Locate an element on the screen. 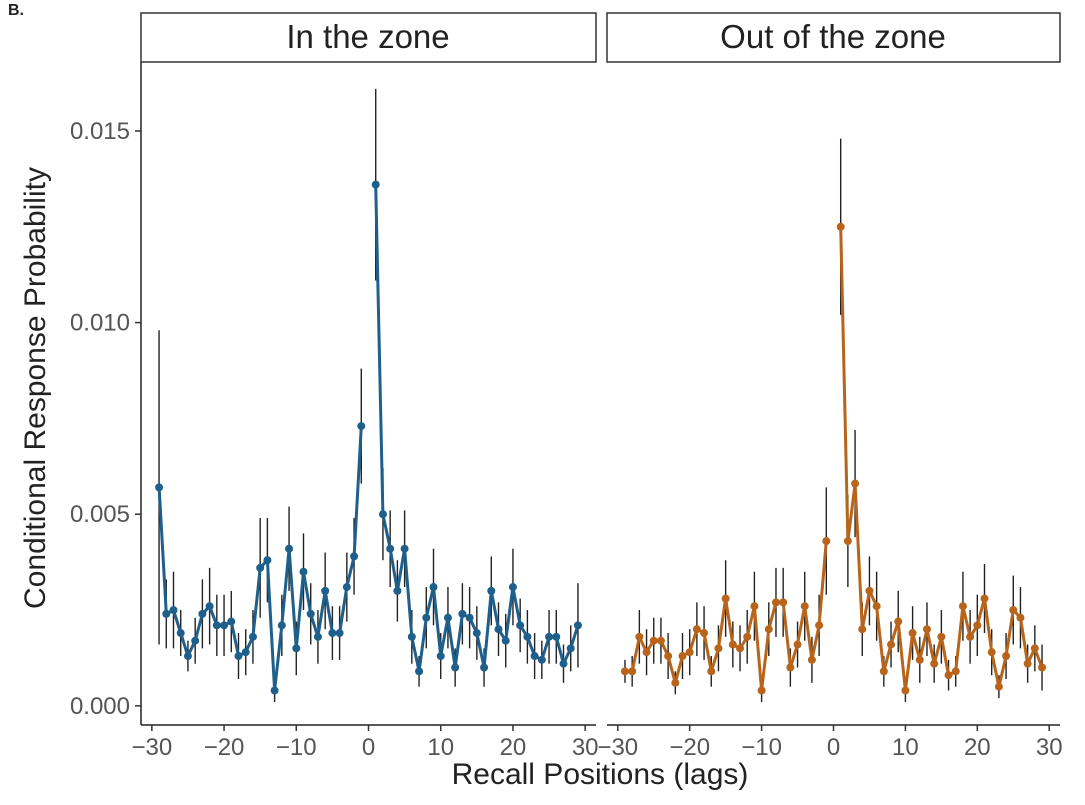 This screenshot has width=1085, height=805. x-tick-label: 10 is located at coordinates (440, 747).